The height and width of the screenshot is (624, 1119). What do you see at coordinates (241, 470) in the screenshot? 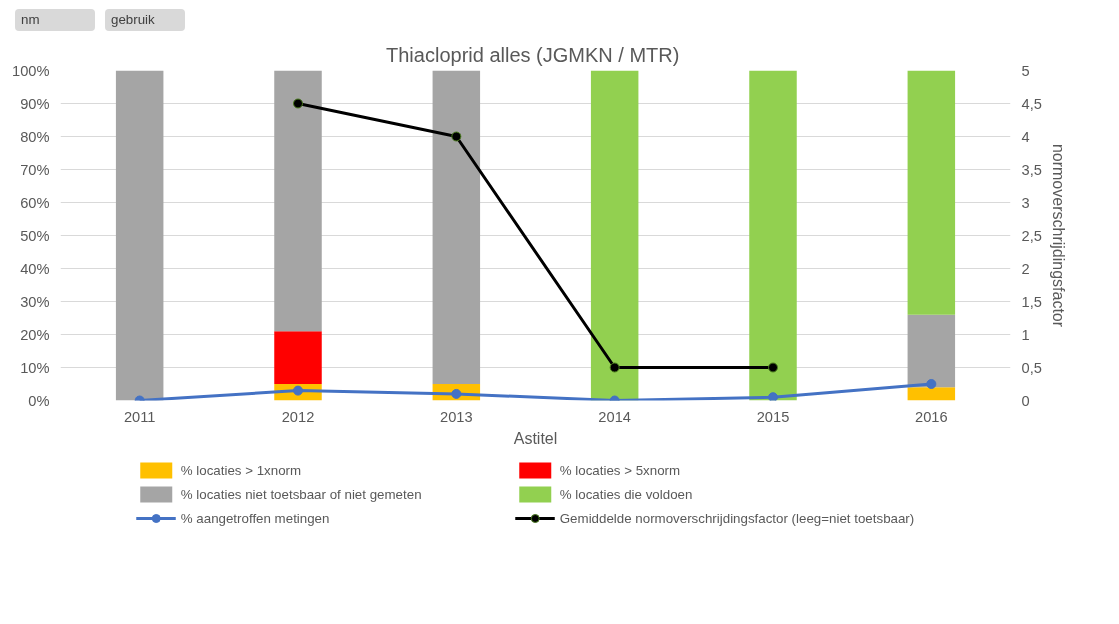
I see `legend-label: % locaties > 1xnorm` at bounding box center [241, 470].